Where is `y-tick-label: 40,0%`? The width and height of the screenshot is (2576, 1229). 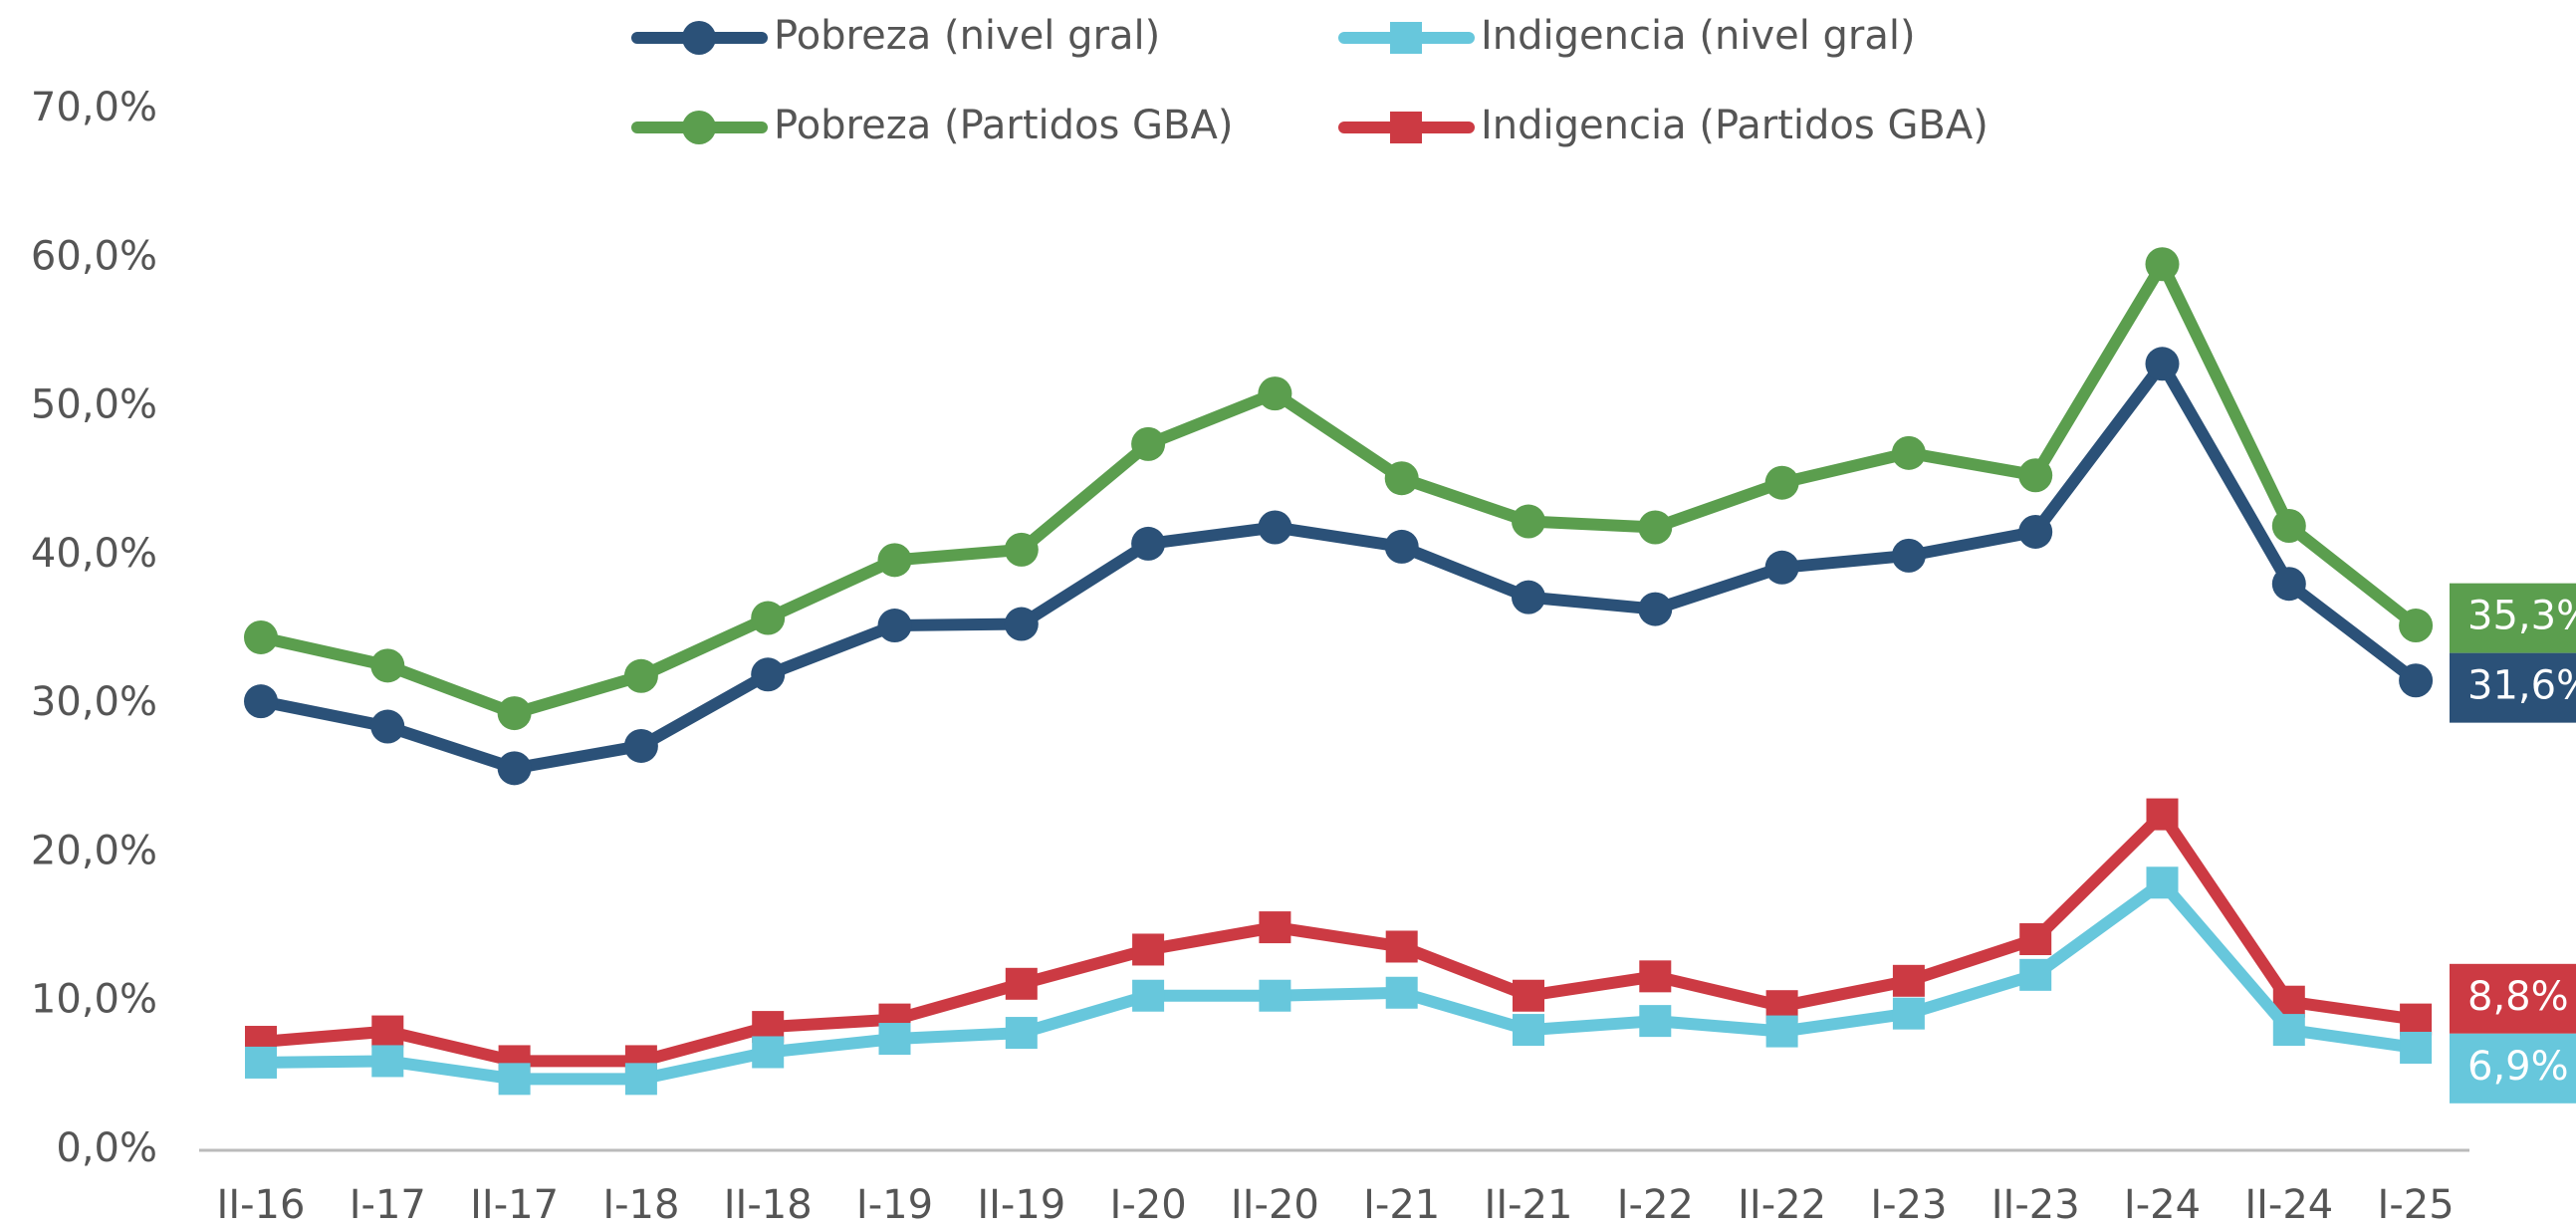
y-tick-label: 40,0% is located at coordinates (94, 554).